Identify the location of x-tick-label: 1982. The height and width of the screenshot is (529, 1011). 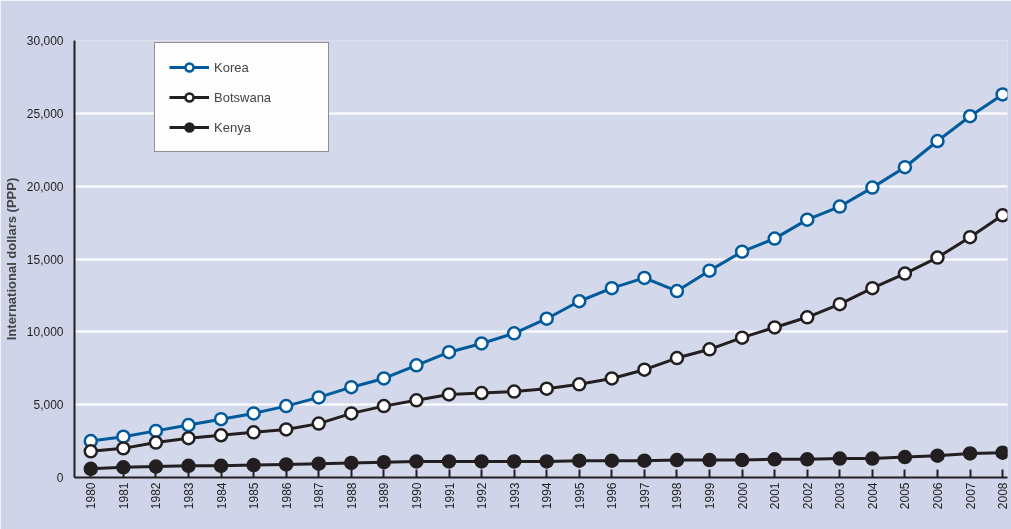
(156, 496).